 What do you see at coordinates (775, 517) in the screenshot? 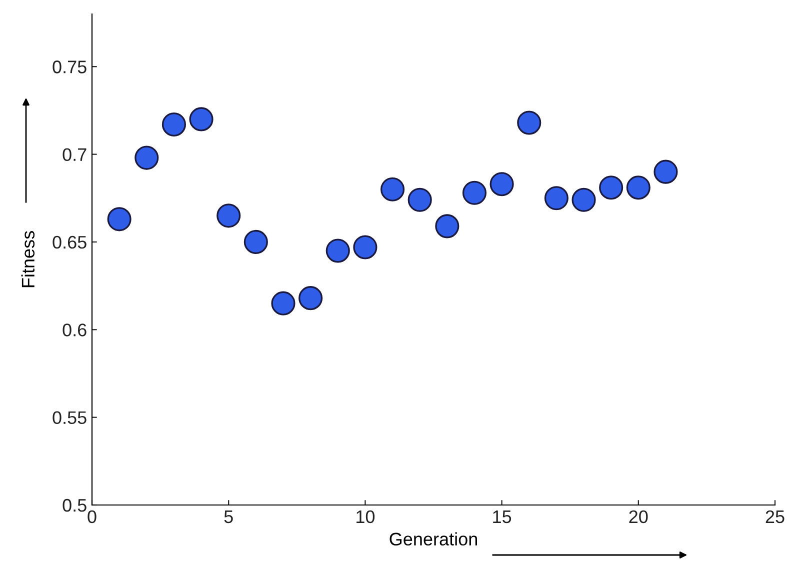
I see `x-tick-label: 25` at bounding box center [775, 517].